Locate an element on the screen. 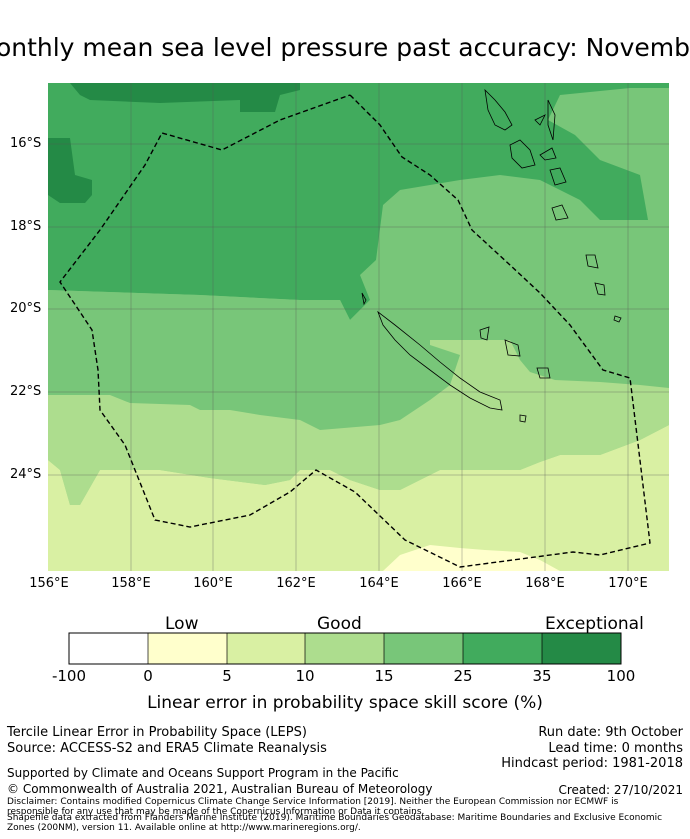  lon-label: 168°E is located at coordinates (545, 583).